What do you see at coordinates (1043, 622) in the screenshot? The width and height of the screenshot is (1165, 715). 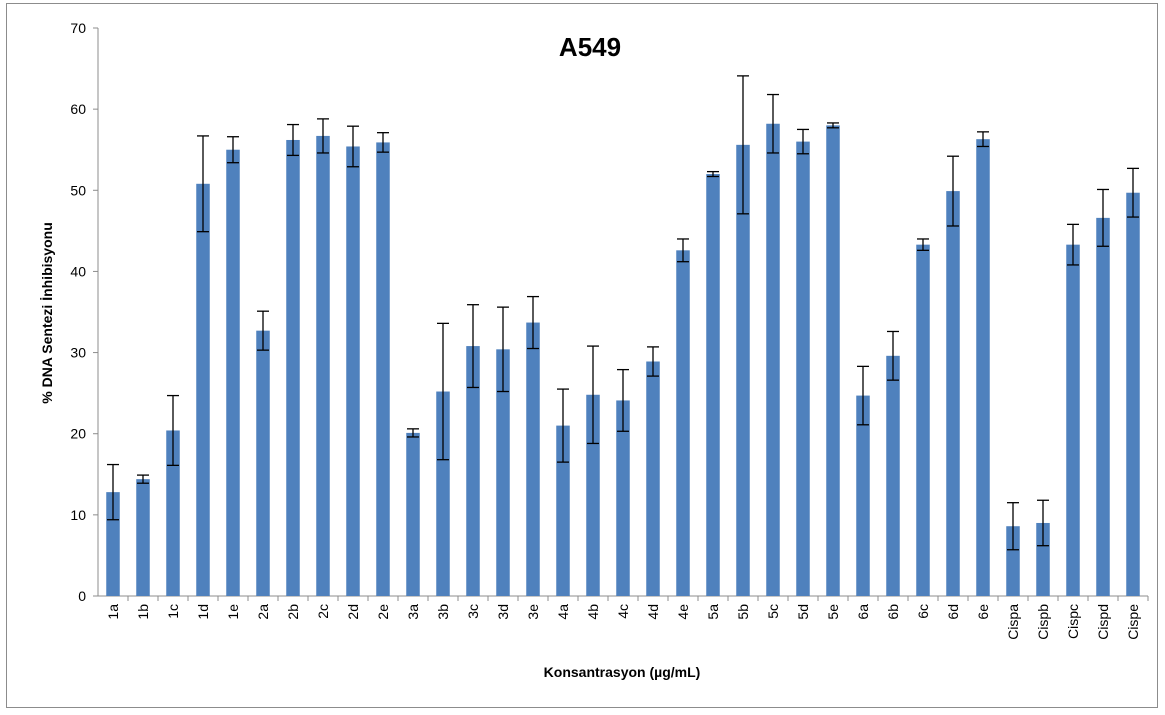 I see `x-tick-label: Cispb` at bounding box center [1043, 622].